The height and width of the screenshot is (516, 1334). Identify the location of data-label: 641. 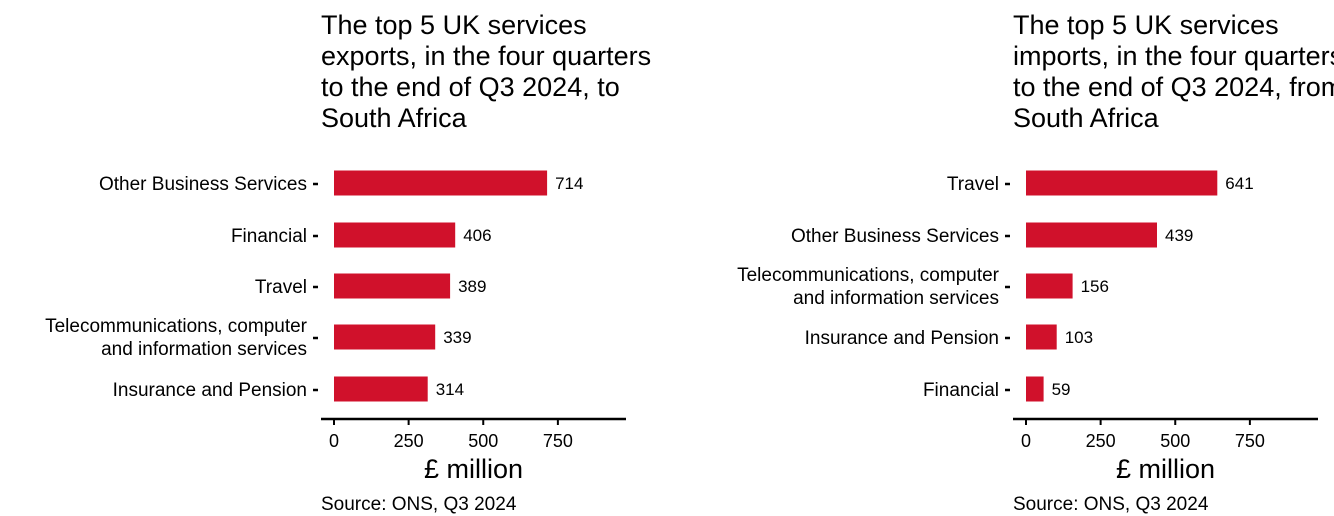
(1239, 183).